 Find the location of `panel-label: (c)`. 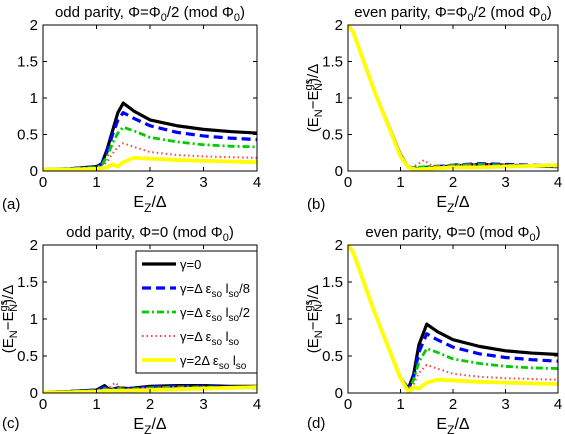

panel-label: (c) is located at coordinates (11, 423).